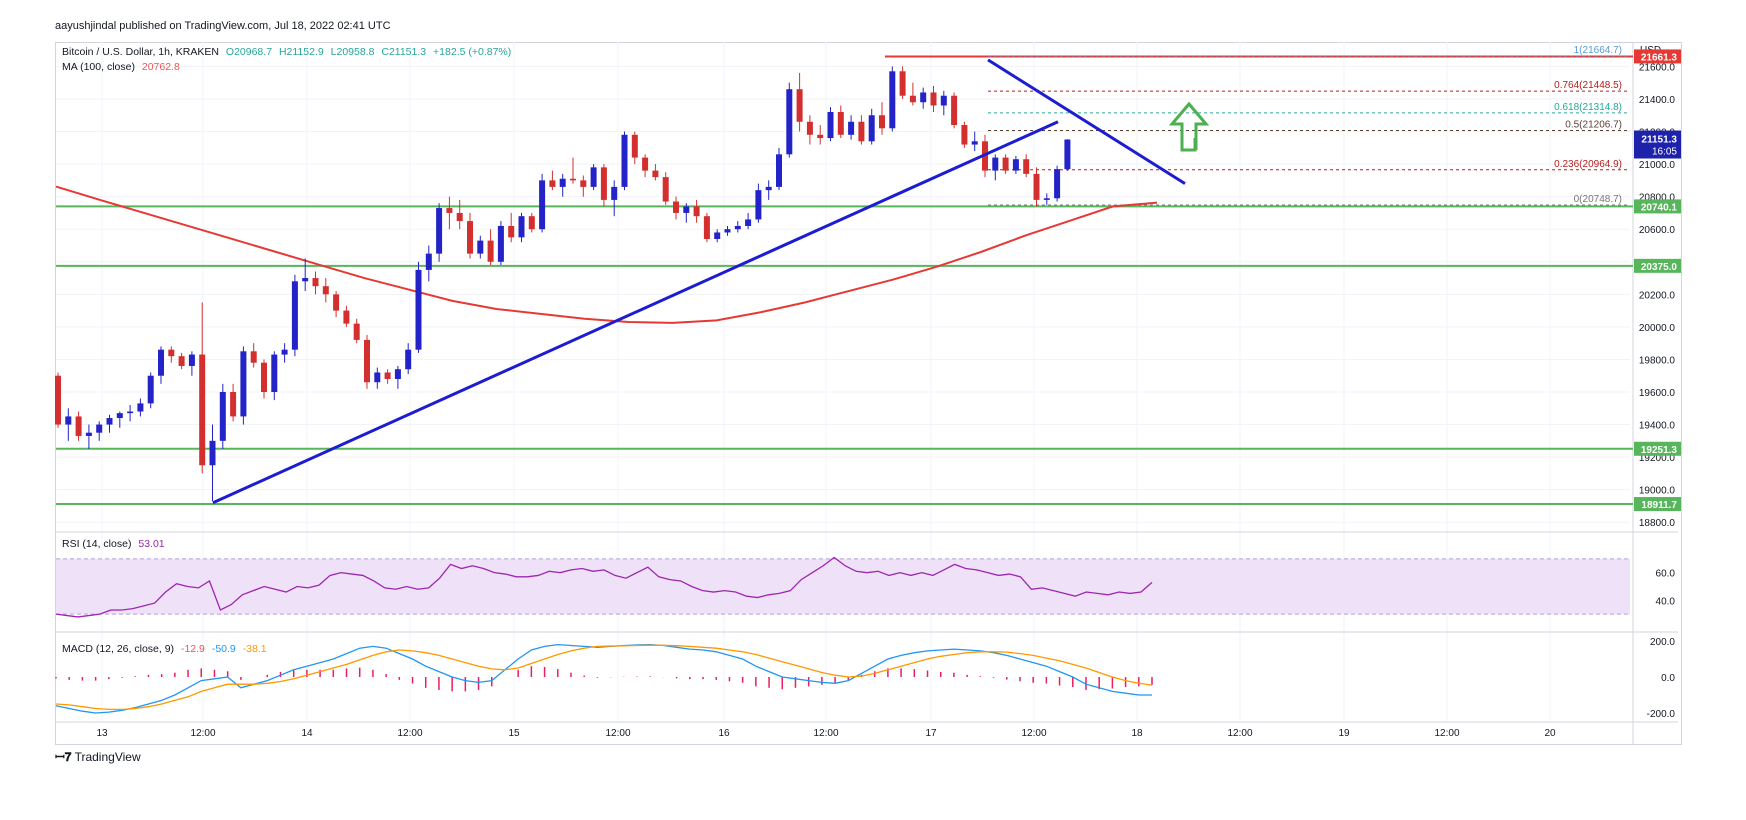 This screenshot has width=1746, height=820. What do you see at coordinates (1598, 50) in the screenshot?
I see `fib-label: 1(21664.7)` at bounding box center [1598, 50].